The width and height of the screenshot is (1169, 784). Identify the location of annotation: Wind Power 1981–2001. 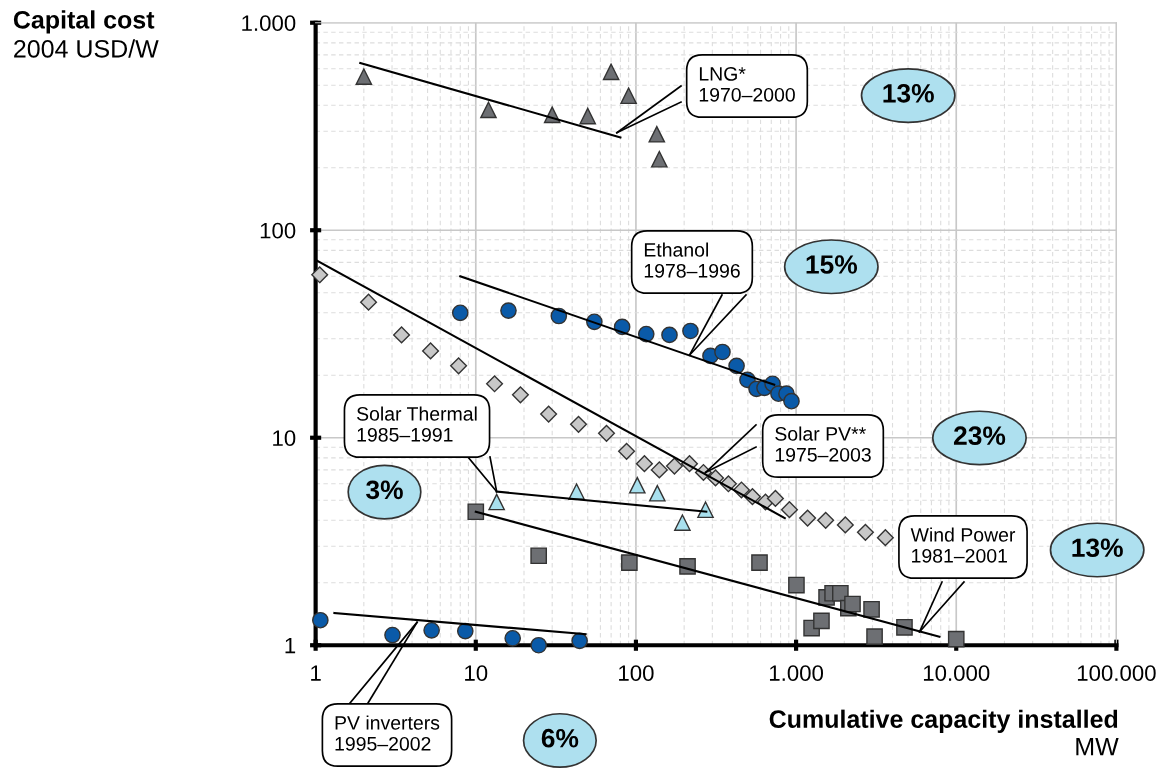
(963, 545).